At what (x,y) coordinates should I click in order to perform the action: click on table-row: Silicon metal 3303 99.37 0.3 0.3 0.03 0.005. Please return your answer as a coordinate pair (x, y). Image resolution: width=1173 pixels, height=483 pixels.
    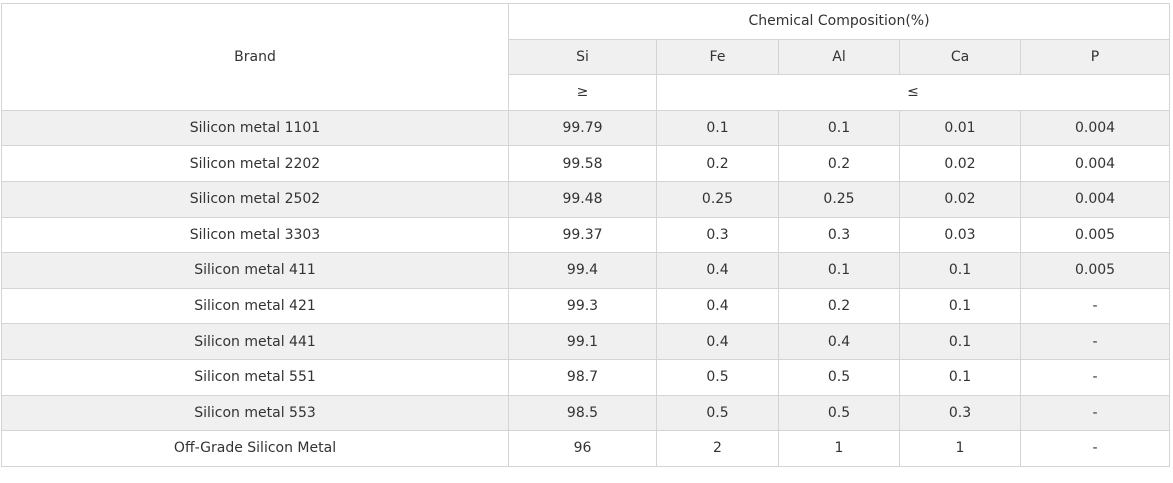
    Looking at the image, I should click on (586, 235).